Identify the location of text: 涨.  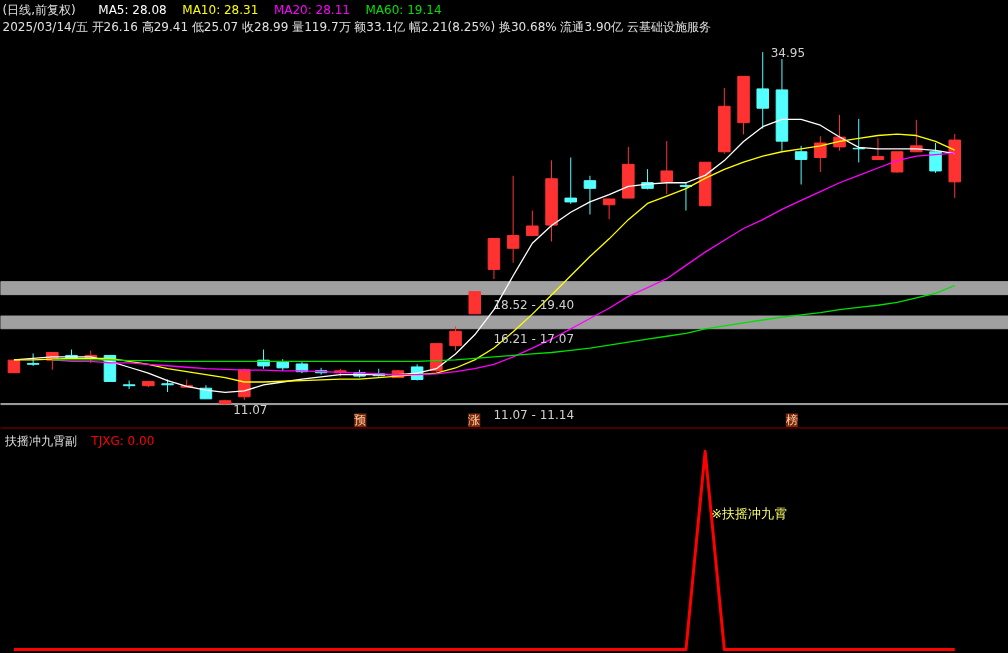
(474, 420).